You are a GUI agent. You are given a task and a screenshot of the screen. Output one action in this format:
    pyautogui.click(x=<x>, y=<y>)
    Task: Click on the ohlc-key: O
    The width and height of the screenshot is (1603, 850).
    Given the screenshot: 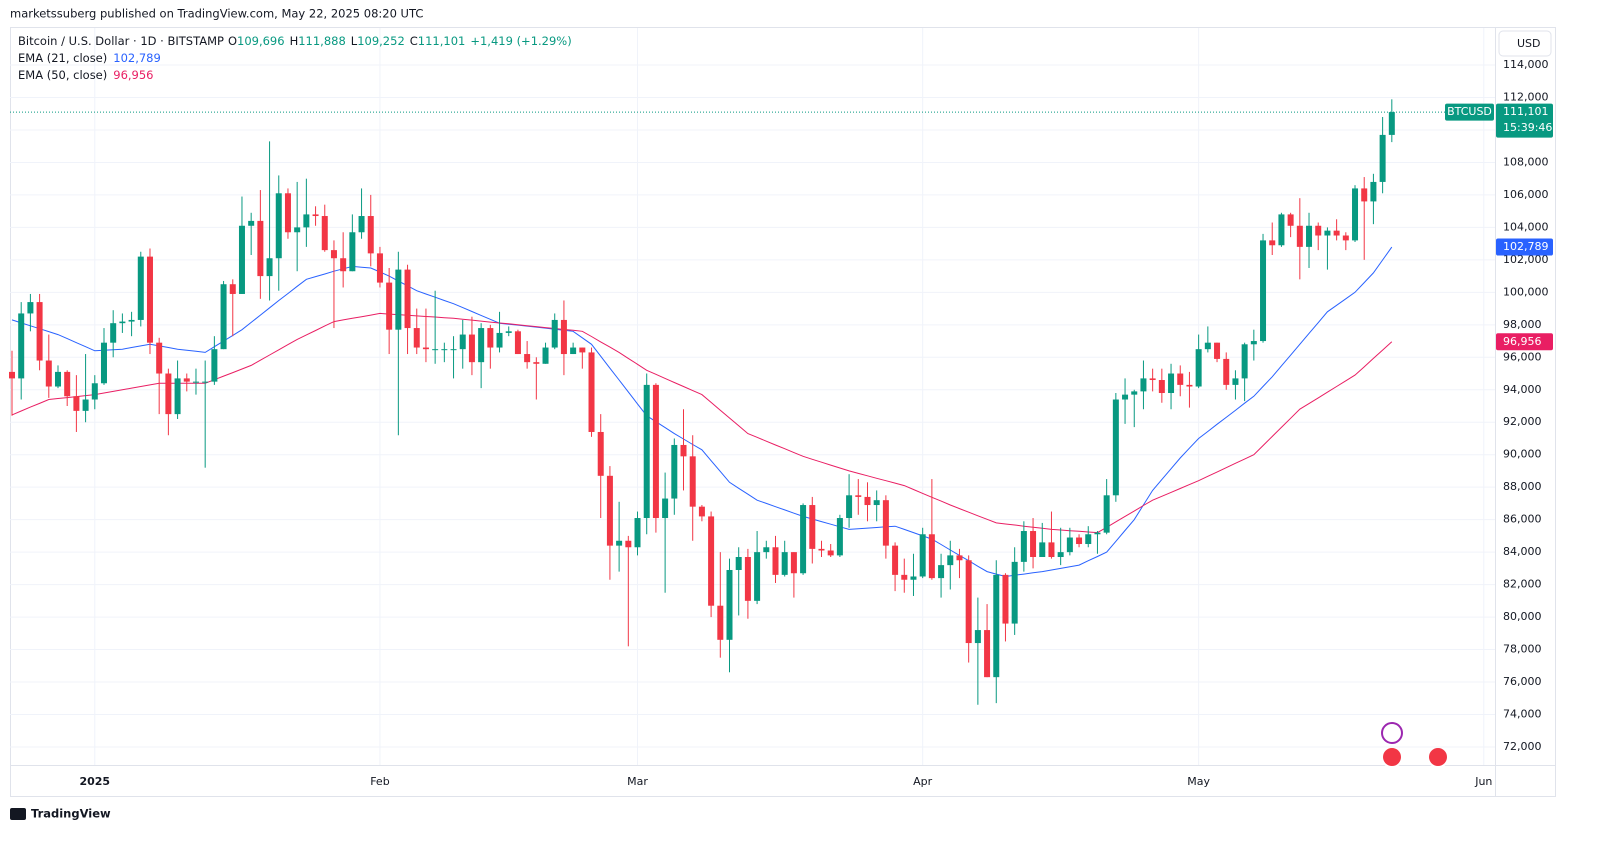 What is the action you would take?
    pyautogui.click(x=232, y=41)
    